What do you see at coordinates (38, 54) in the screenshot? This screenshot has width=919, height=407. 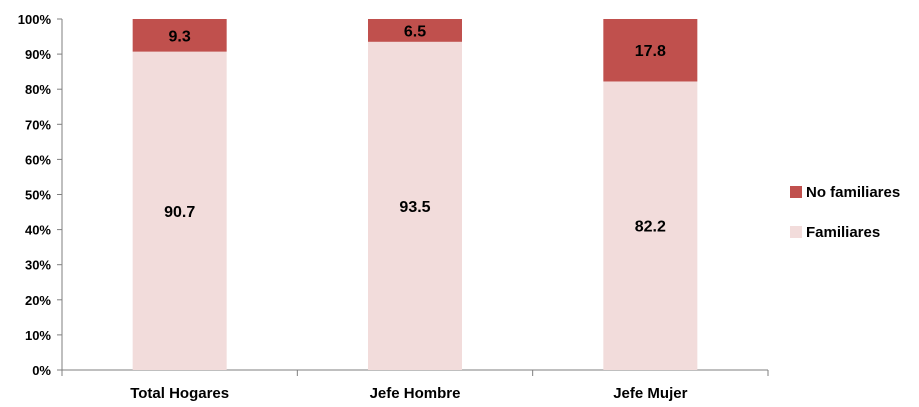 I see `y-tick-label: 90%` at bounding box center [38, 54].